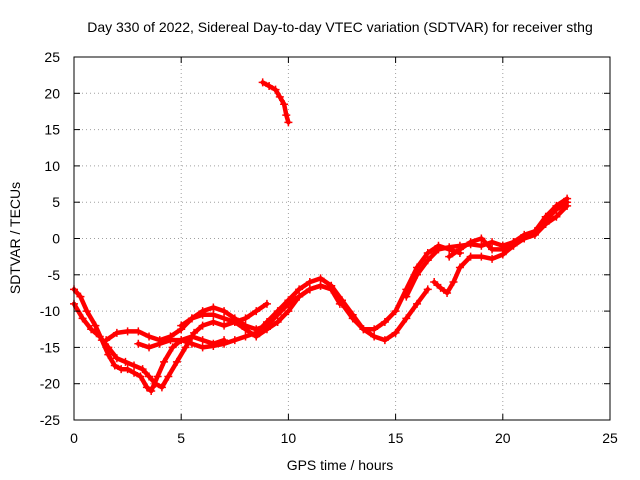 The image size is (640, 480). What do you see at coordinates (610, 438) in the screenshot?
I see `x-tick-label: 25` at bounding box center [610, 438].